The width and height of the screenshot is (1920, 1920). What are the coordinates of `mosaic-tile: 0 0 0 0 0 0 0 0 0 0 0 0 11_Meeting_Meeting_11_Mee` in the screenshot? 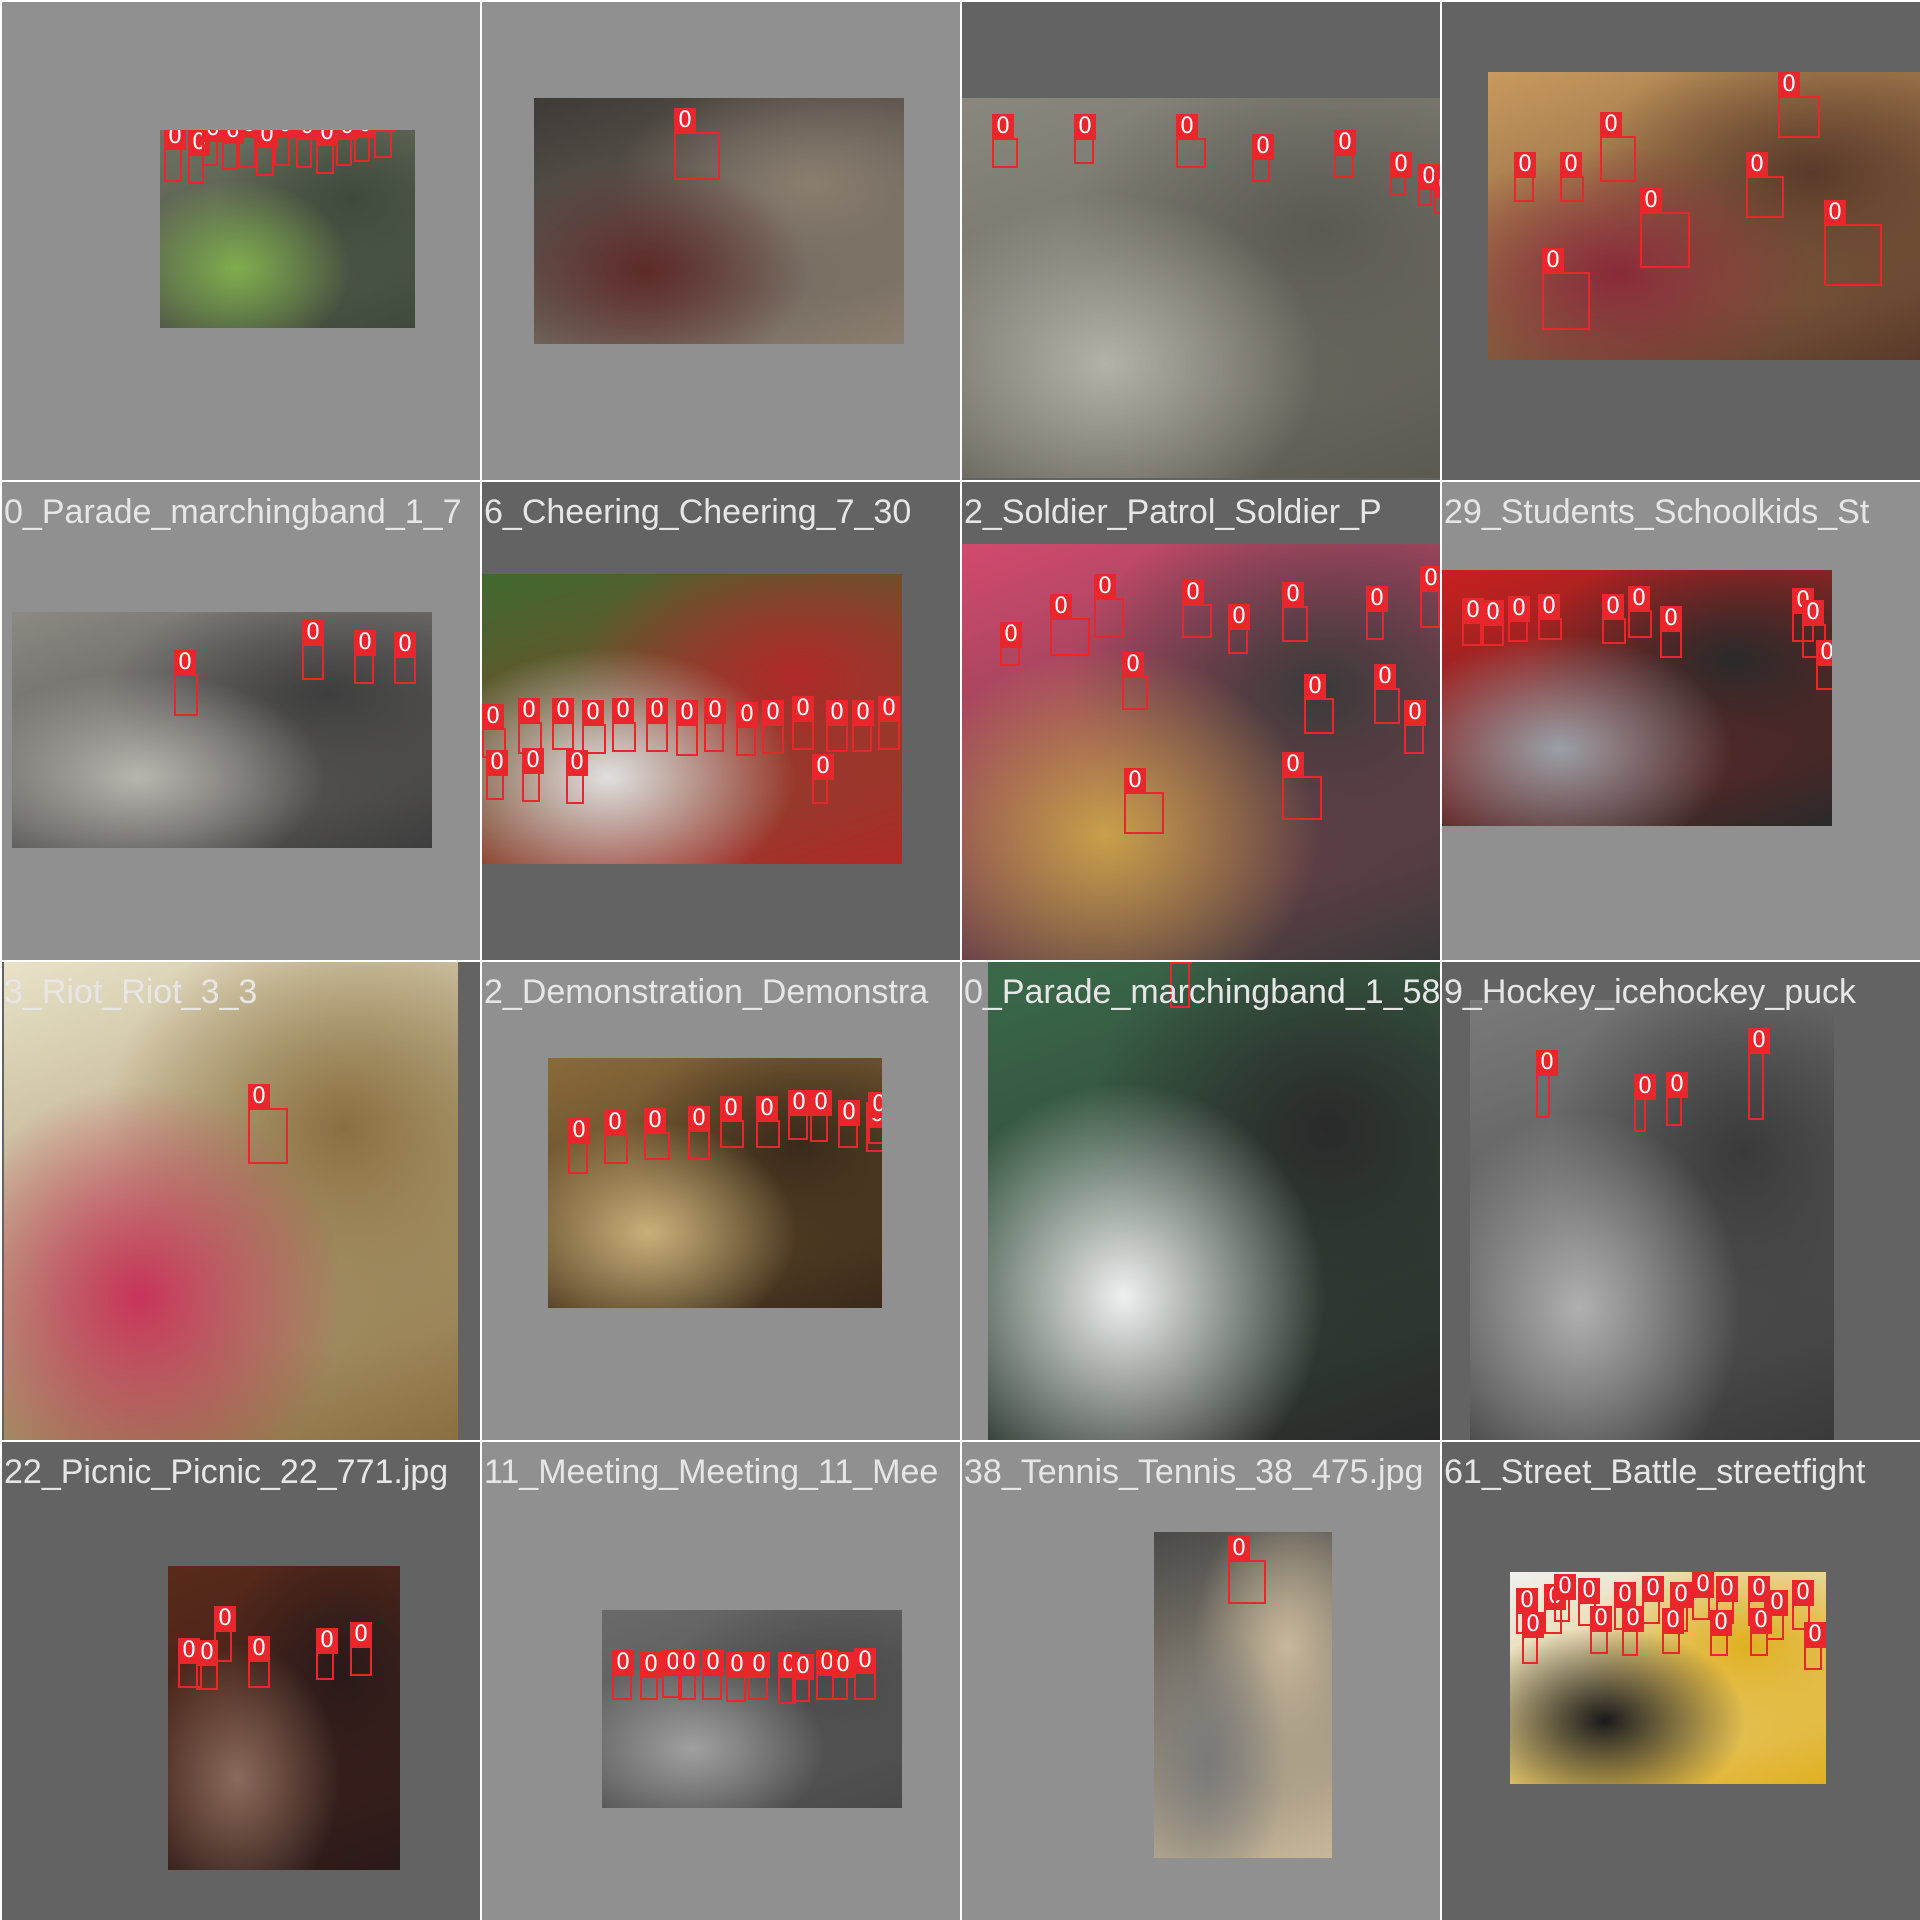 It's located at (720, 1680).